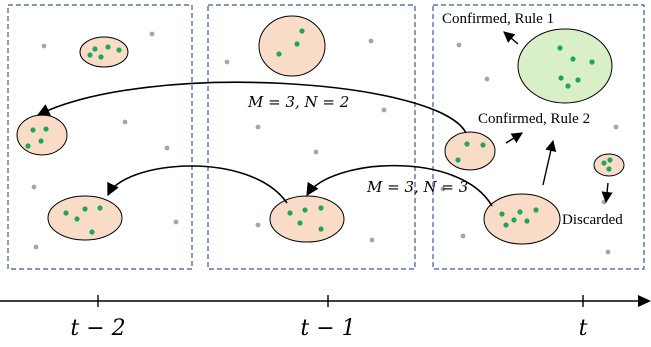  What do you see at coordinates (607, 193) in the screenshot?
I see `arrow-to-discarded` at bounding box center [607, 193].